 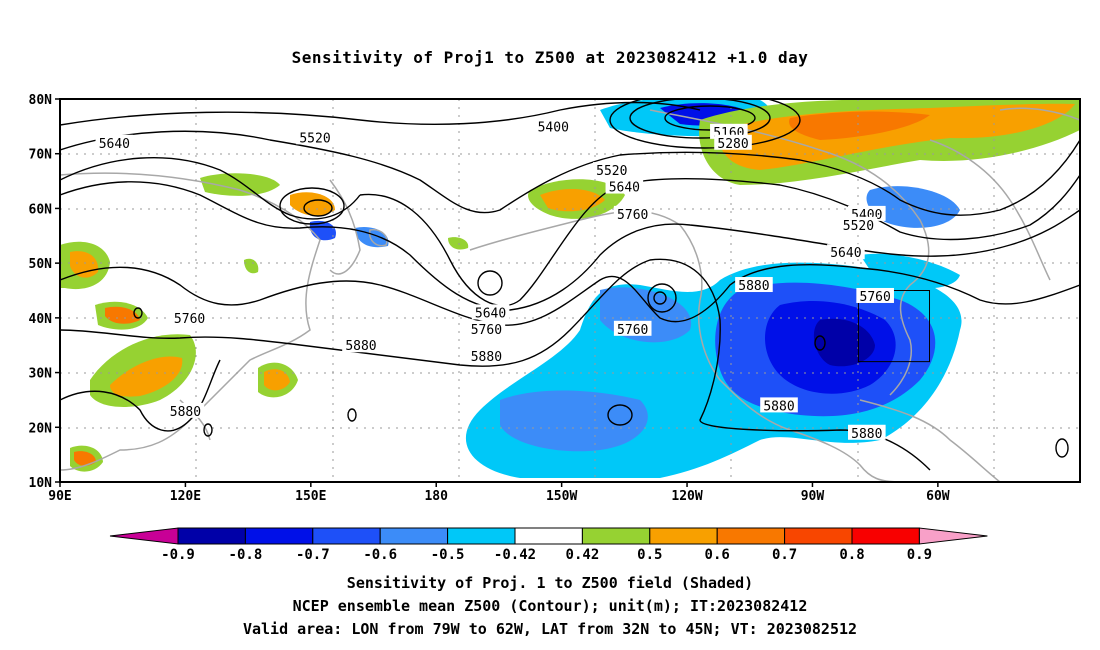 I want to click on lat-label: 40N, so click(x=41, y=319).